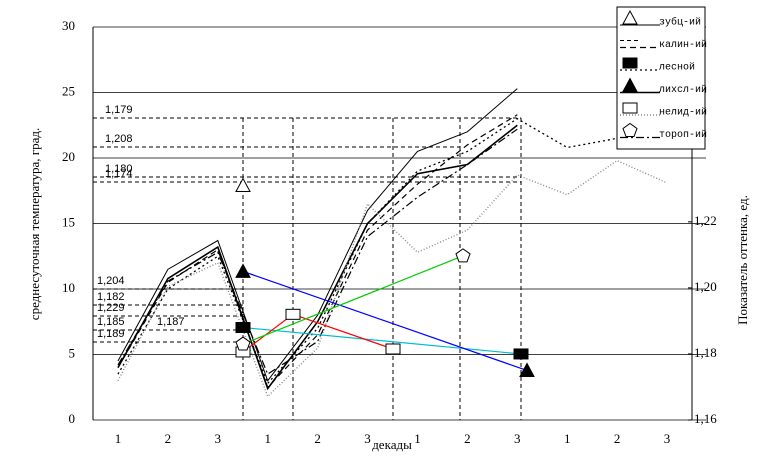 This screenshot has width=768, height=462. I want to click on y-tick-label: 30, so click(68, 25).